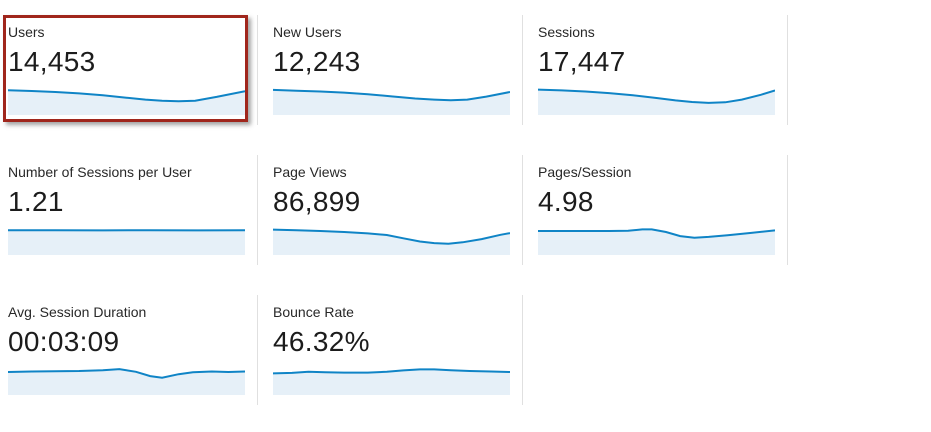 The height and width of the screenshot is (432, 931). What do you see at coordinates (26, 32) in the screenshot?
I see `metric-label: Users` at bounding box center [26, 32].